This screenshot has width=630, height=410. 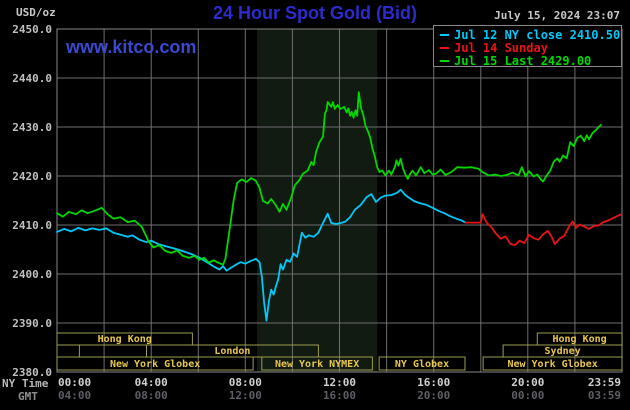 I want to click on page-title: 24 Hour Spot Gold (Bid), so click(x=315, y=13).